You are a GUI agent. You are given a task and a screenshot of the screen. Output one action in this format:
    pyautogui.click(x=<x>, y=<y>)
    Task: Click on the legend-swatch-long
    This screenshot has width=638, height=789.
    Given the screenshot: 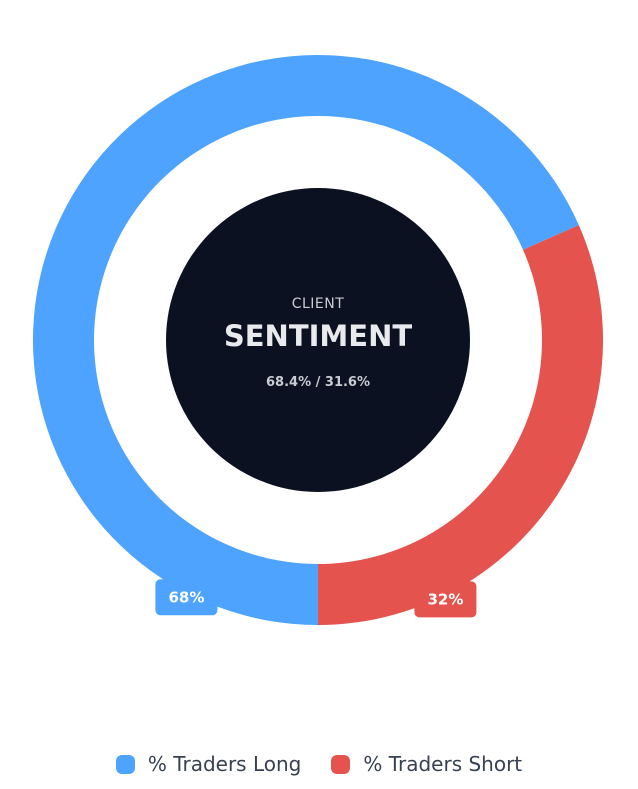 What is the action you would take?
    pyautogui.click(x=125, y=764)
    